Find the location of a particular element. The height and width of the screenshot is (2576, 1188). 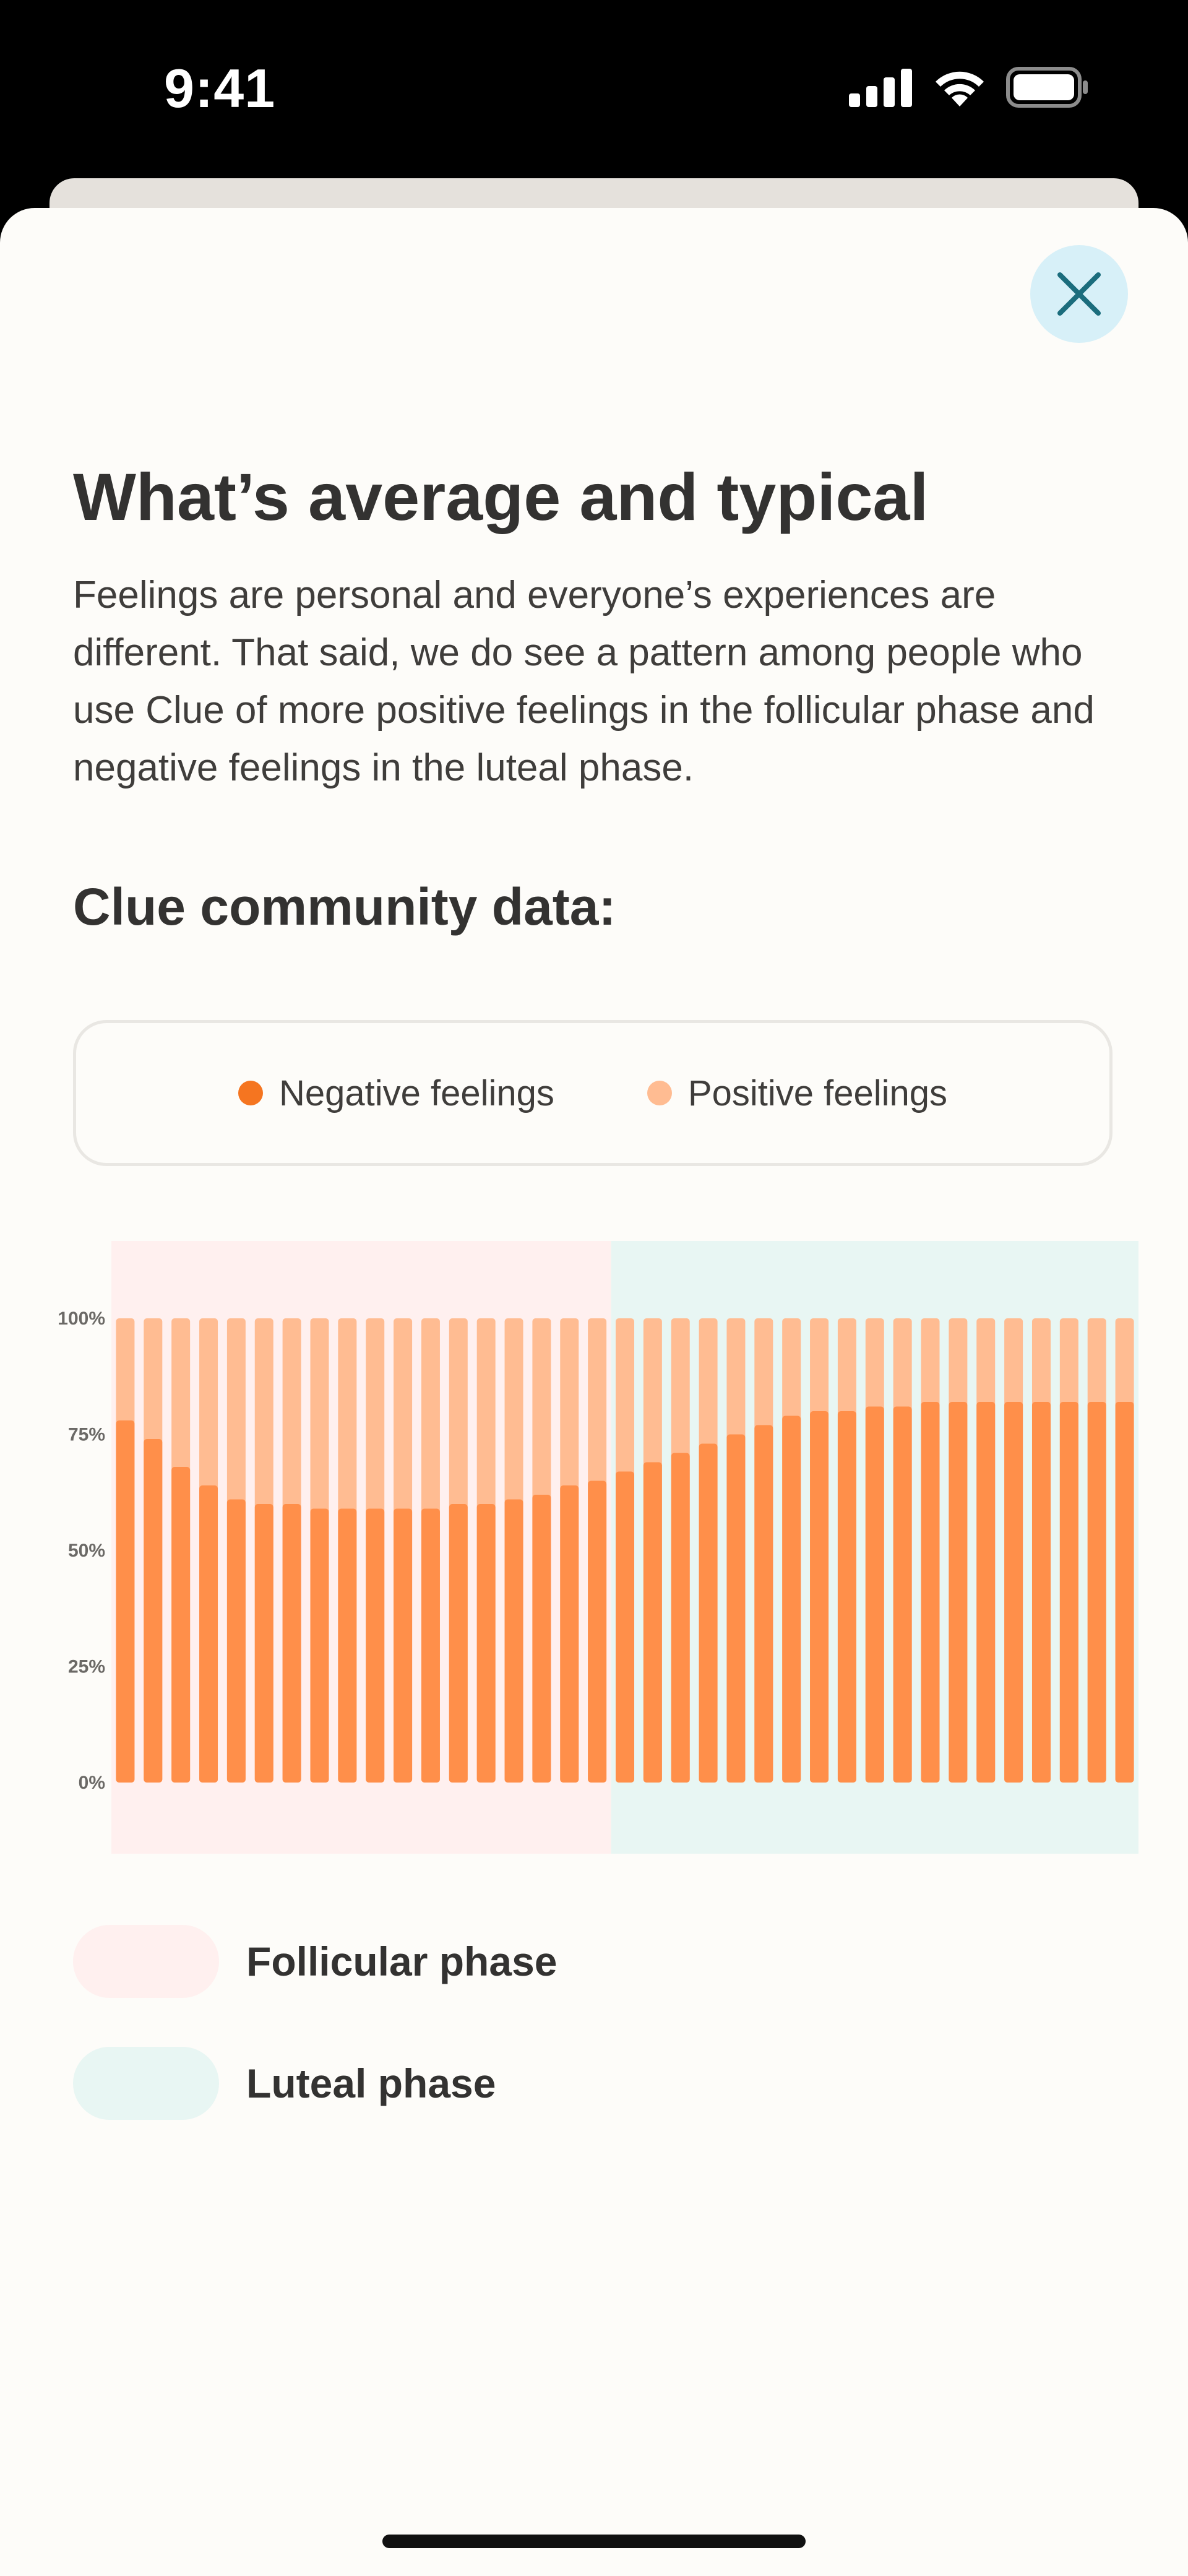

follicular-swatch is located at coordinates (146, 1961).